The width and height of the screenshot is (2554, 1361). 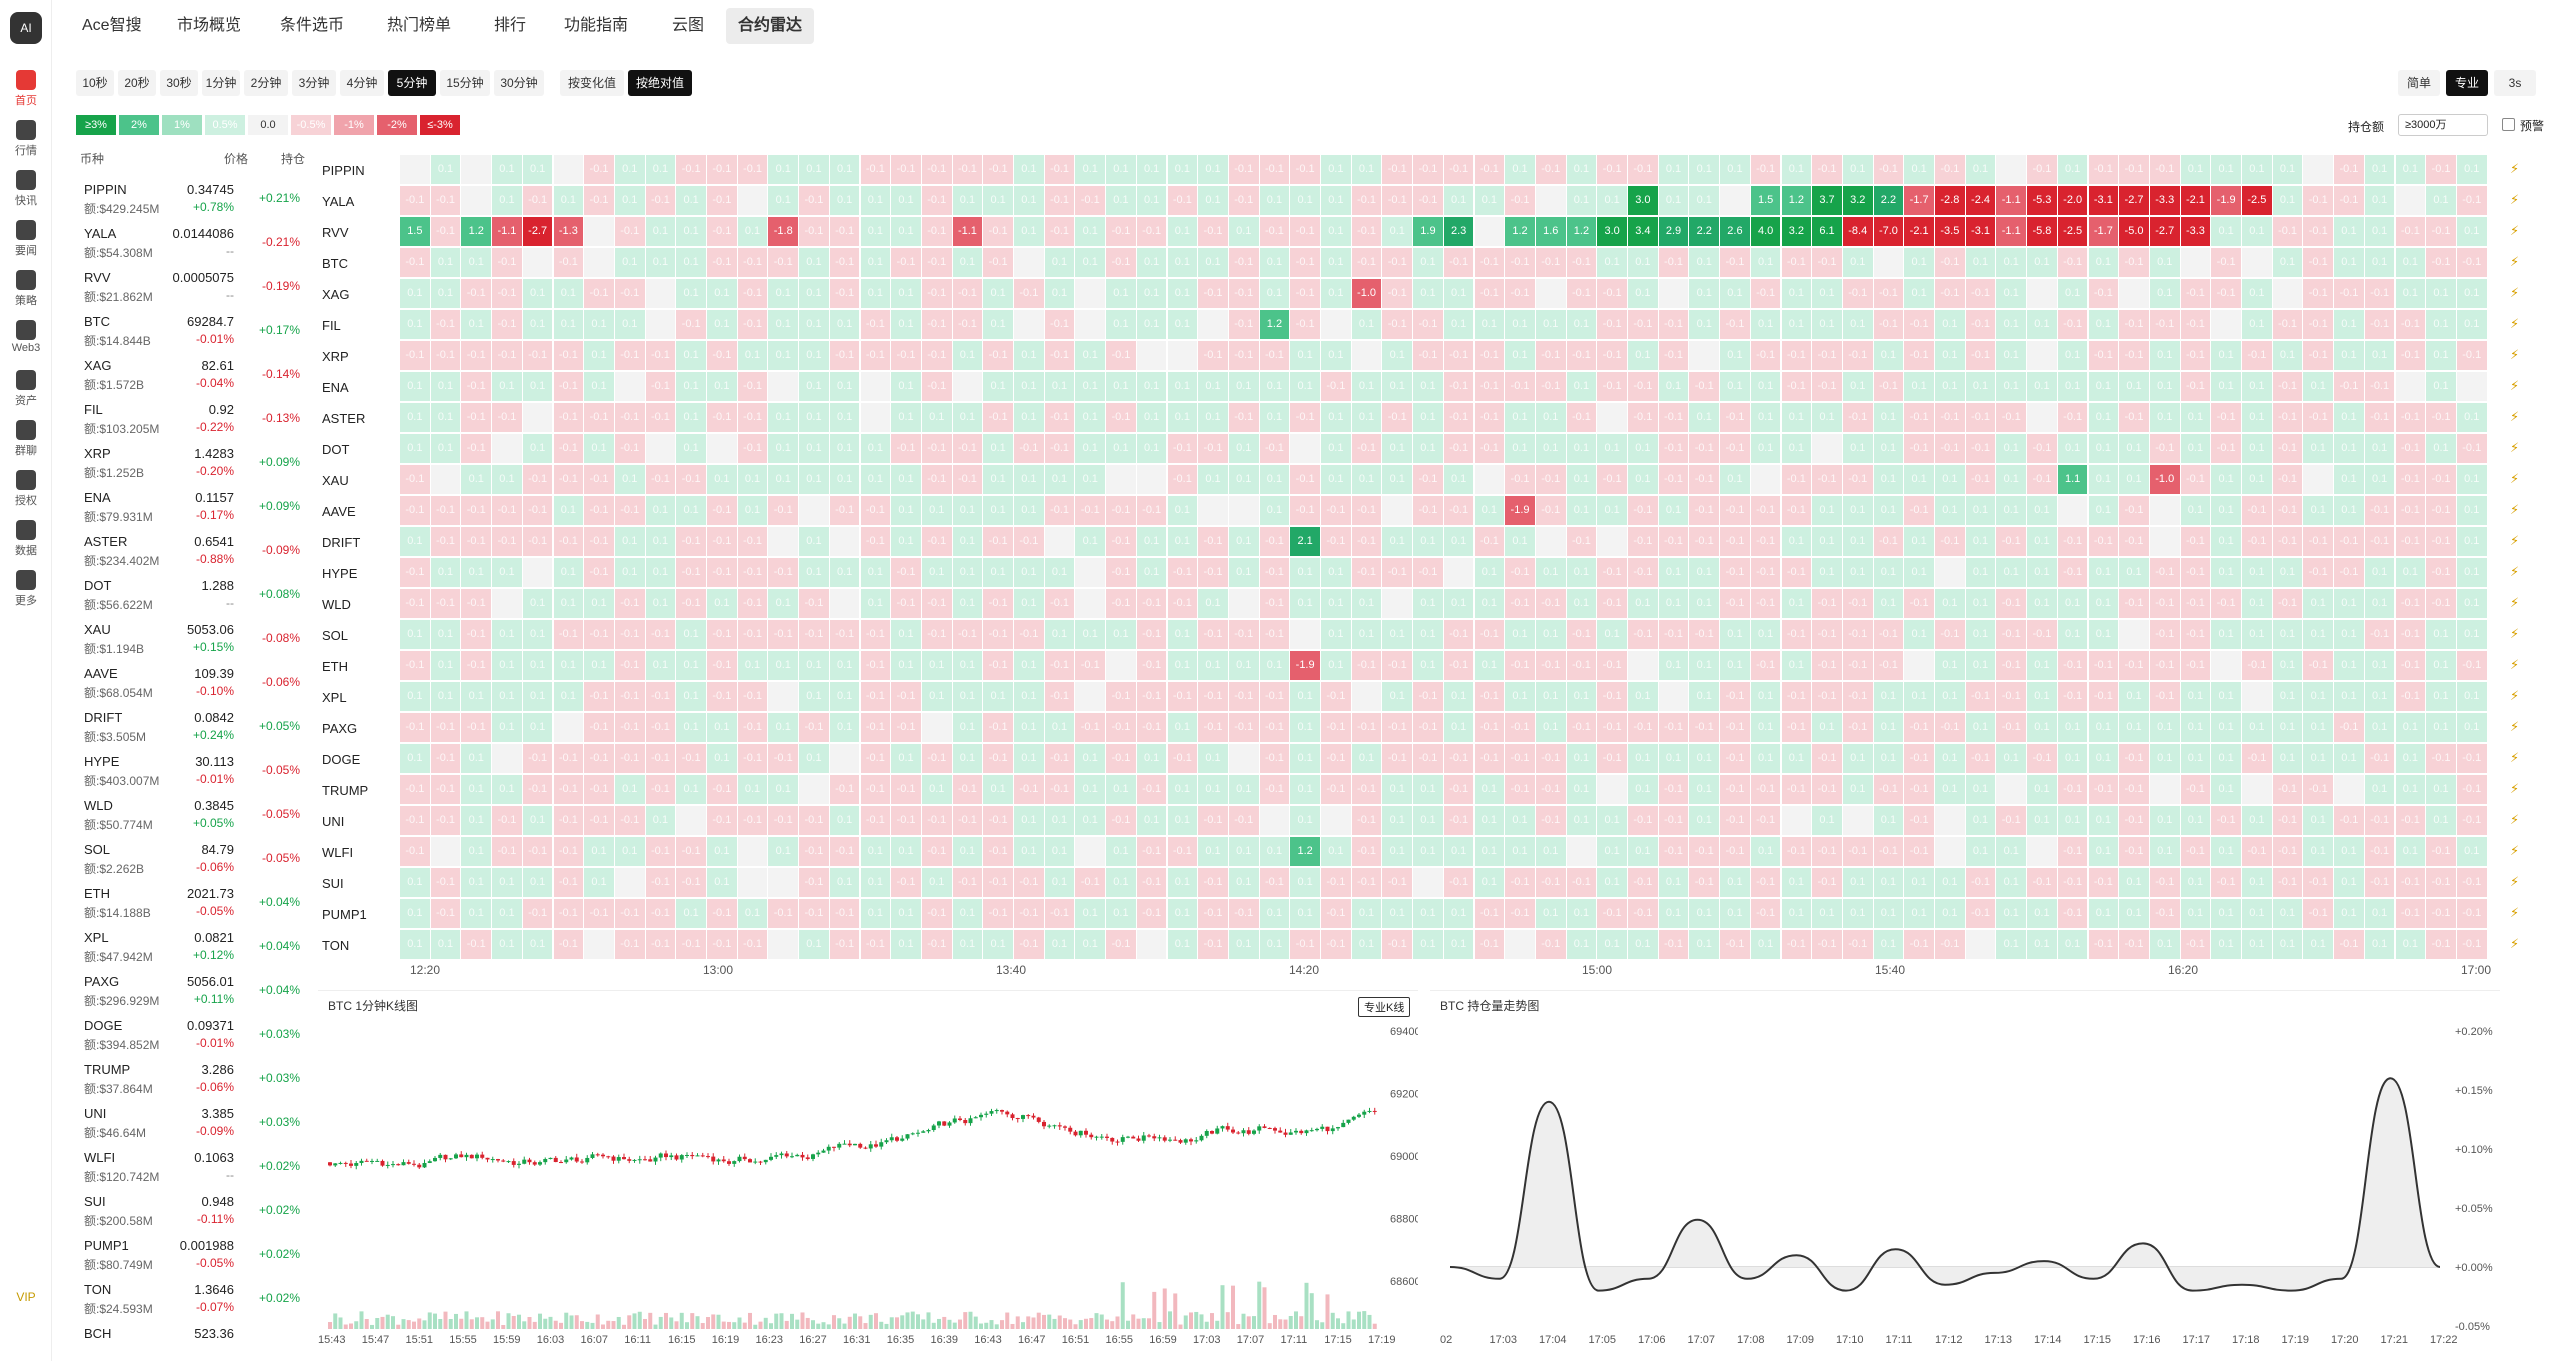 I want to click on nav-item-4: 排行, so click(x=510, y=25).